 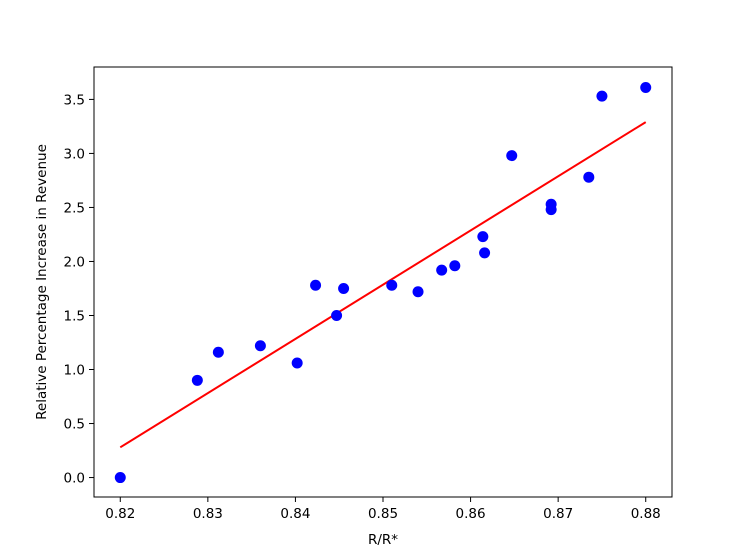 I want to click on y-tick-label: 1.0, so click(x=74, y=371).